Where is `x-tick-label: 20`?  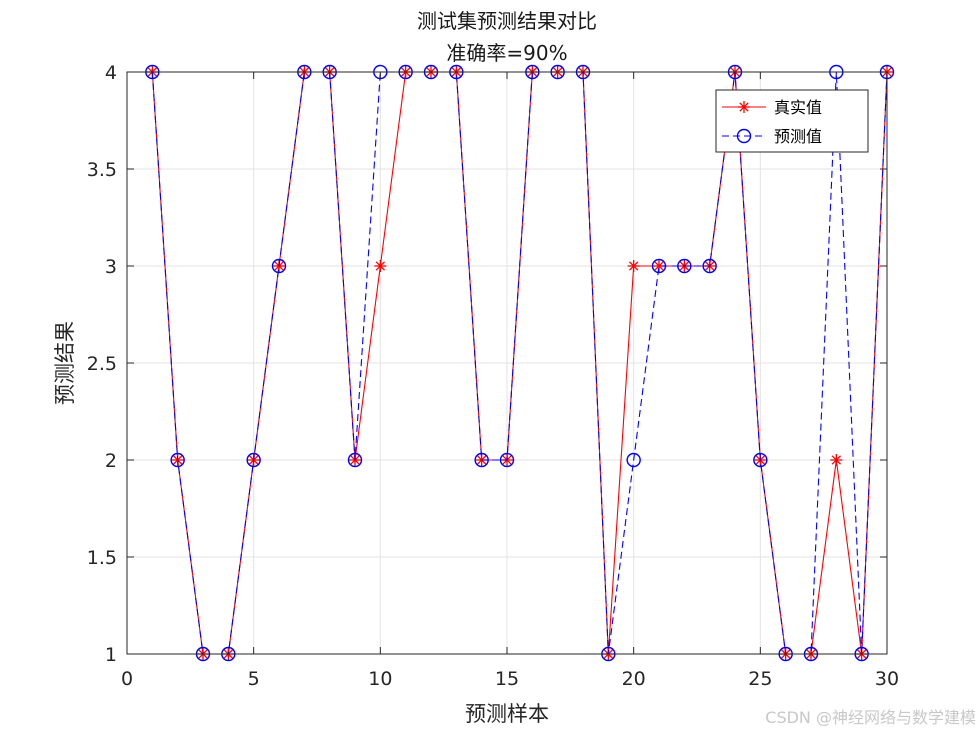
x-tick-label: 20 is located at coordinates (634, 679).